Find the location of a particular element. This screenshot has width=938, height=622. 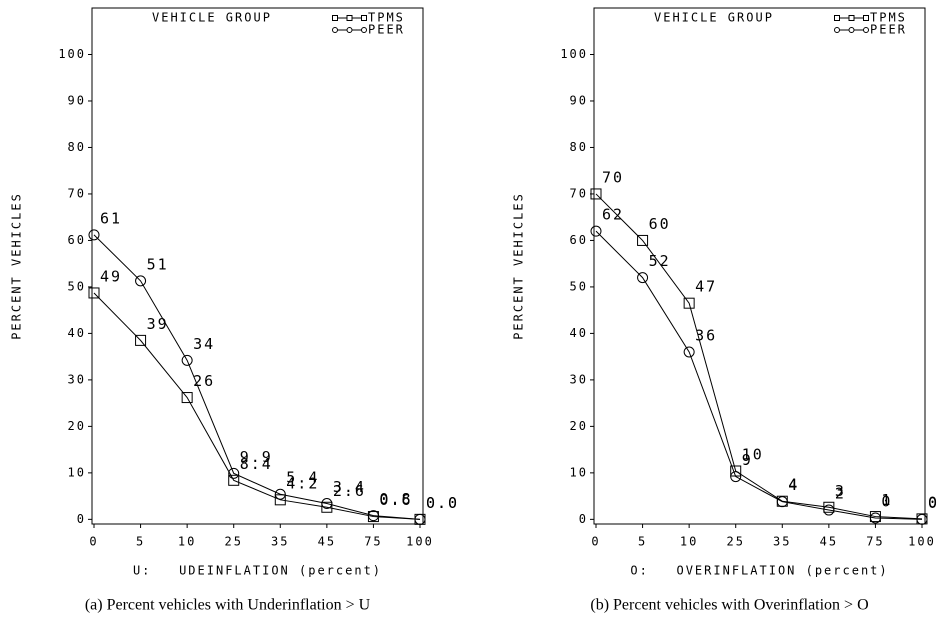

y-axis-label: PERCENT VEHICLES is located at coordinates (17, 266).